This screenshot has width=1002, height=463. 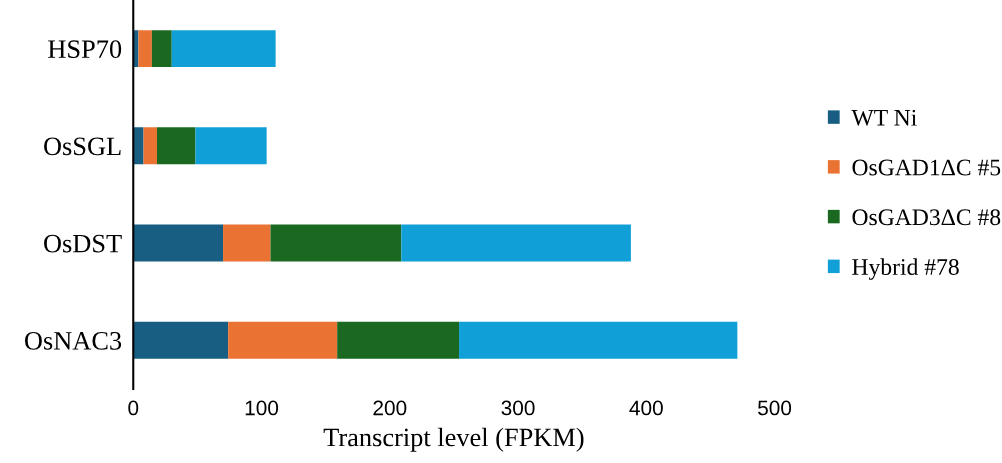 What do you see at coordinates (85, 49) in the screenshot?
I see `y-tick-label: HSP70` at bounding box center [85, 49].